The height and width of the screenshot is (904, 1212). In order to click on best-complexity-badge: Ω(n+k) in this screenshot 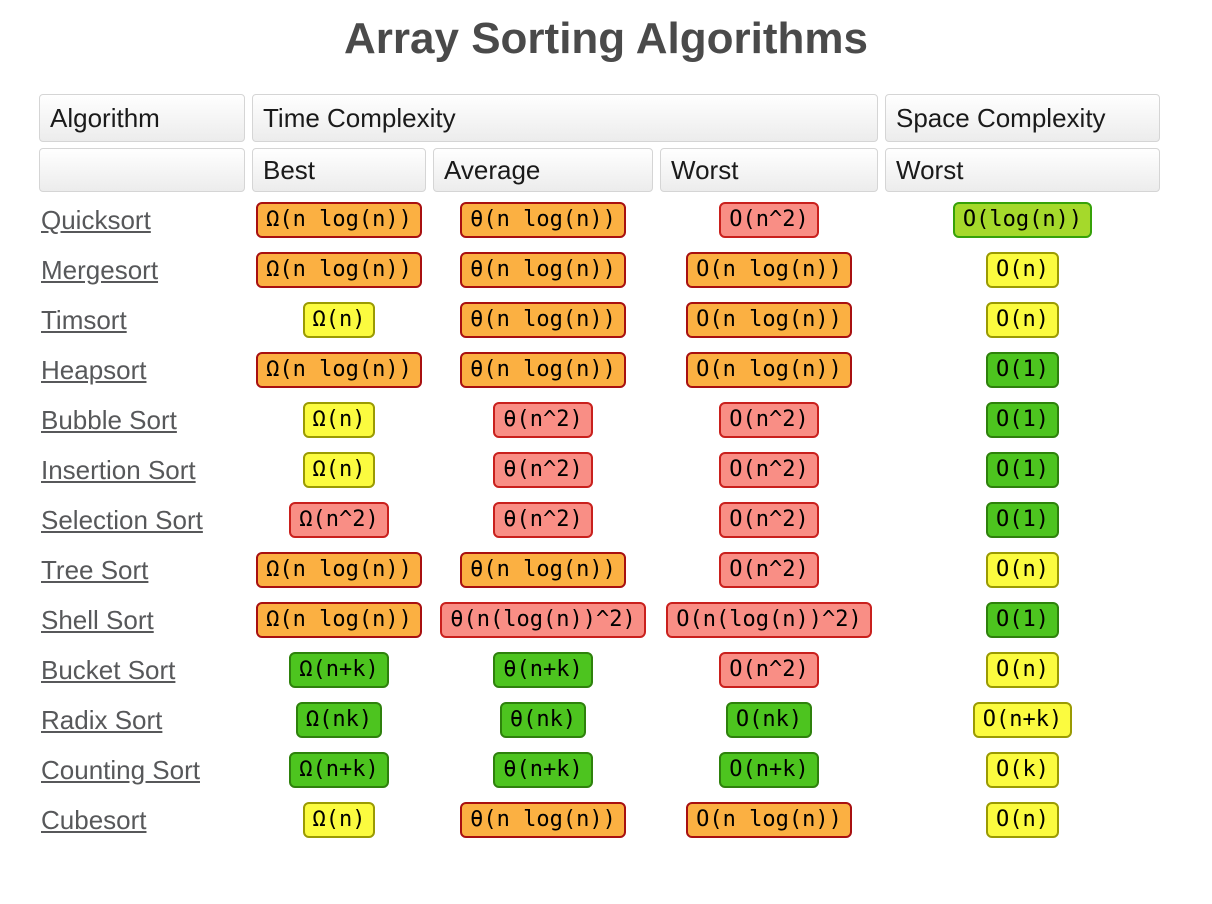, I will do `click(339, 670)`.